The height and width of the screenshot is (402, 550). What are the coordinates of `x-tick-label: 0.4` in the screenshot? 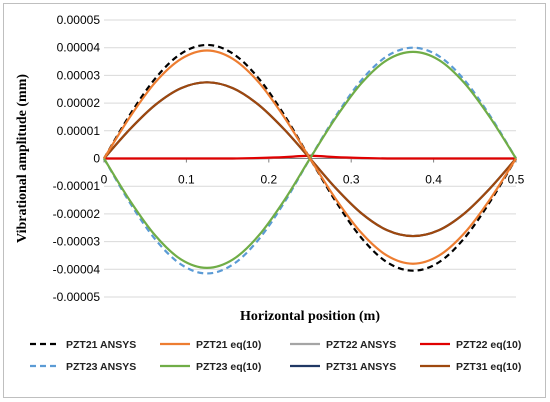 It's located at (433, 180).